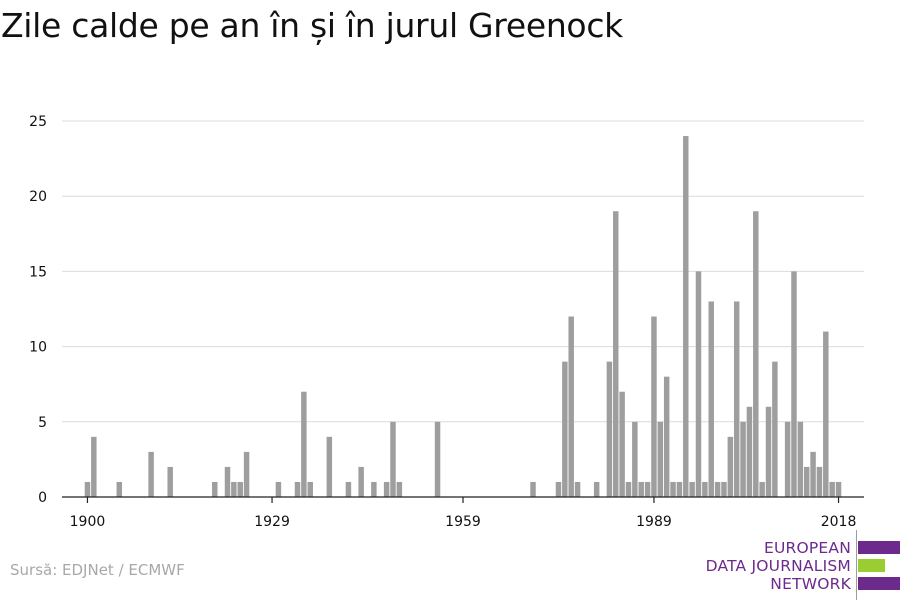  What do you see at coordinates (654, 406) in the screenshot?
I see `bar-1989` at bounding box center [654, 406].